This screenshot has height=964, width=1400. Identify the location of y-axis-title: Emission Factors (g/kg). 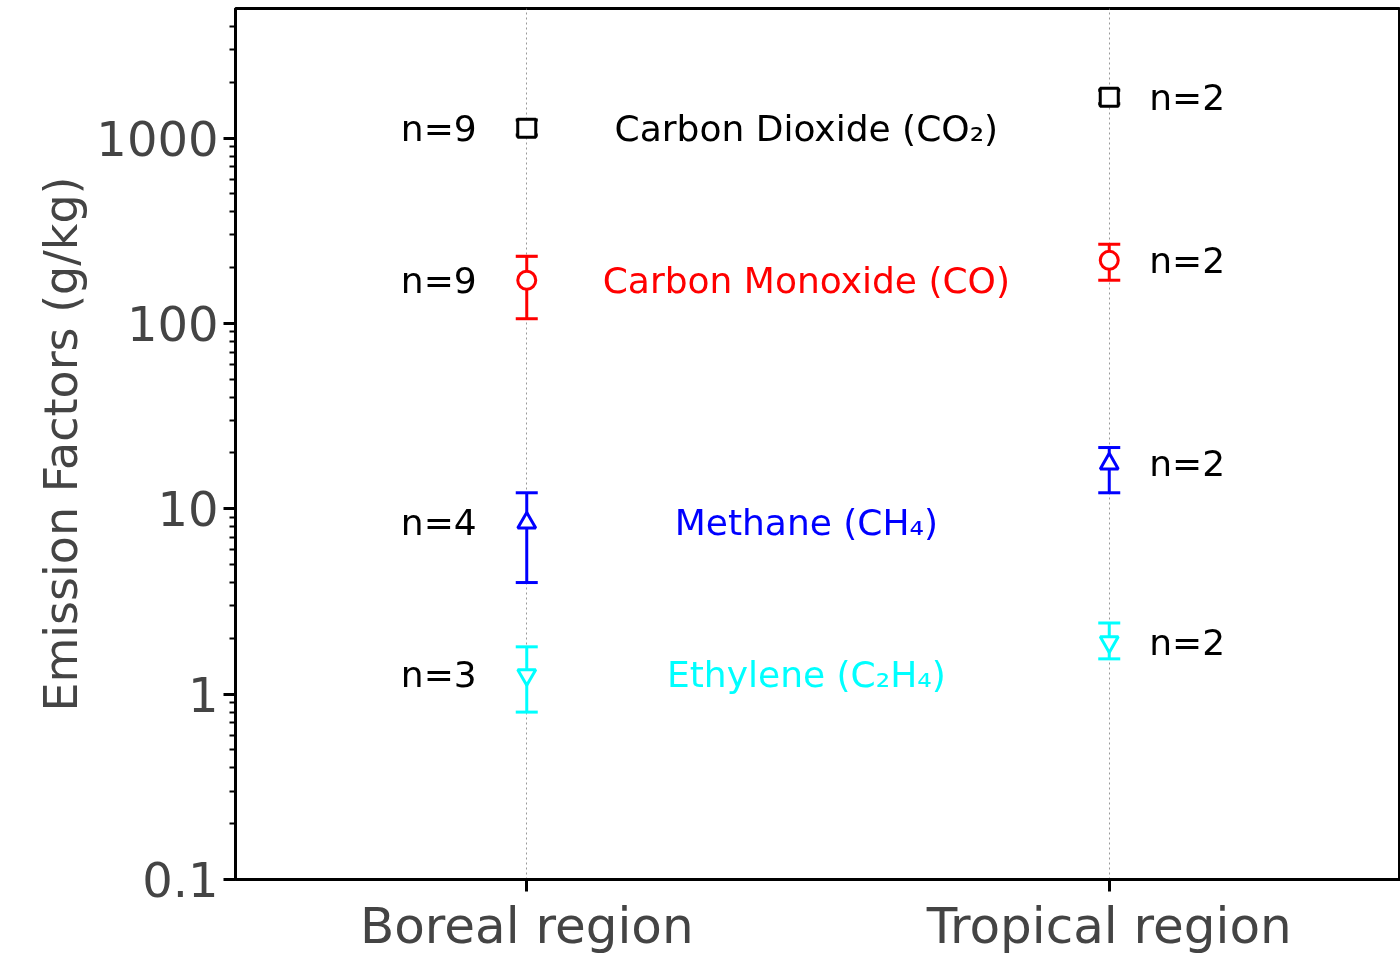
(61, 444).